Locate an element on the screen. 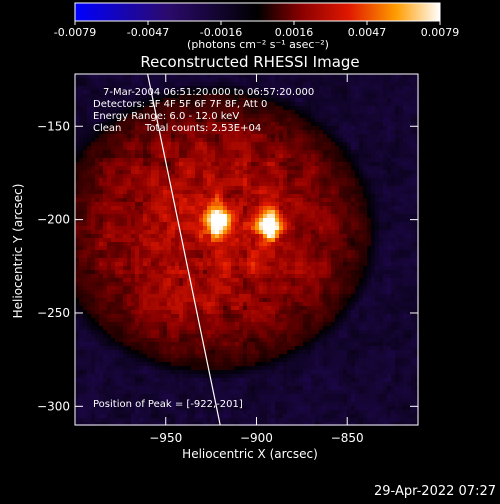 The image size is (500, 504). colorbar-tick-label: 0.0079 is located at coordinates (440, 32).